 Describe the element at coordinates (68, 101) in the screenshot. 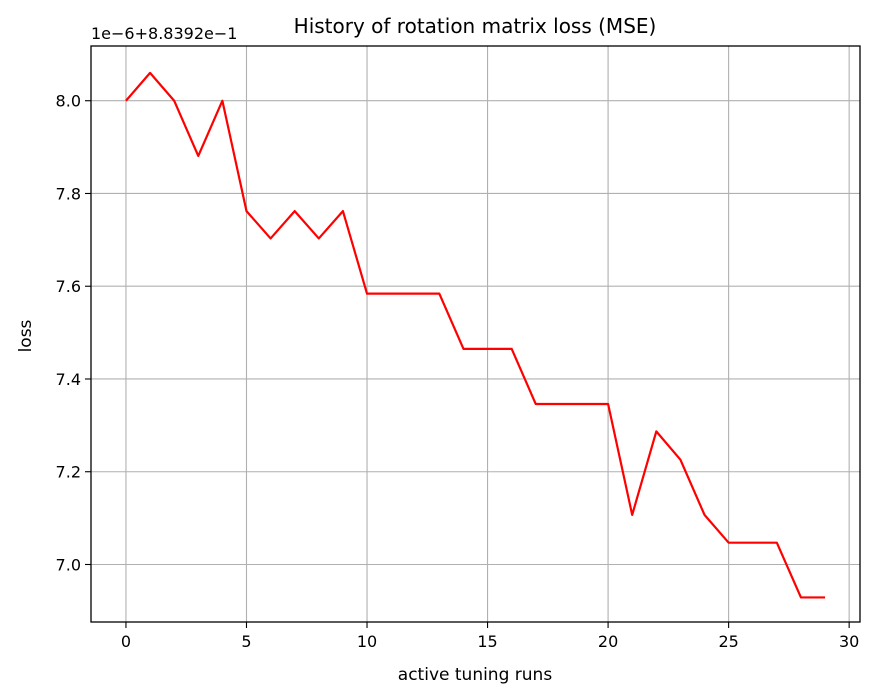

I see `y-tick-label: 8.0` at that location.